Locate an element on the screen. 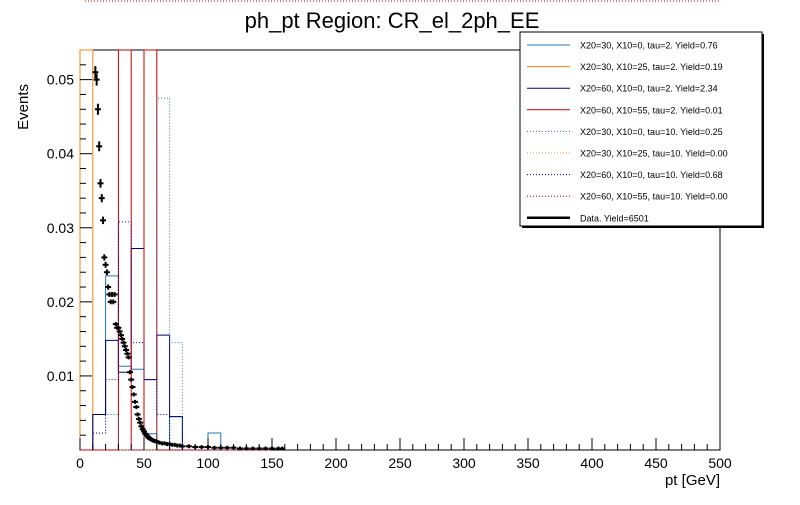 This screenshot has height=505, width=800. chart-title: ph_pt Region: CR_el_2ph_EE is located at coordinates (392, 20).